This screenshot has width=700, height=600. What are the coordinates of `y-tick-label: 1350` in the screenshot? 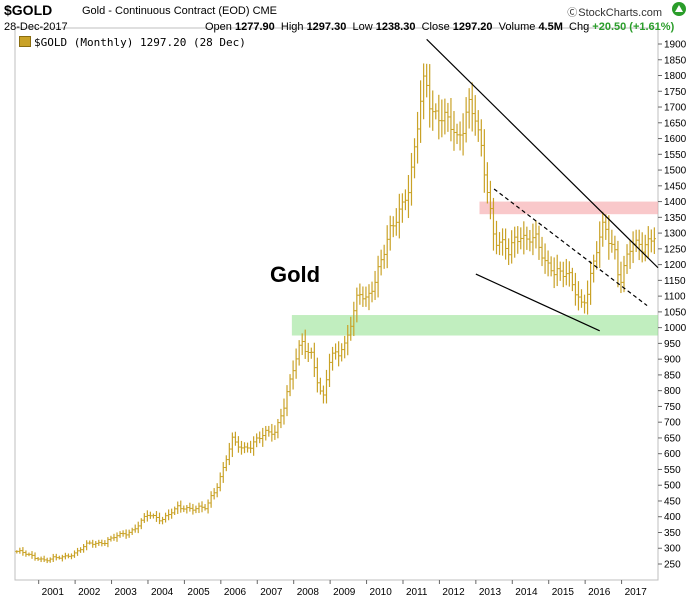 It's located at (675, 218).